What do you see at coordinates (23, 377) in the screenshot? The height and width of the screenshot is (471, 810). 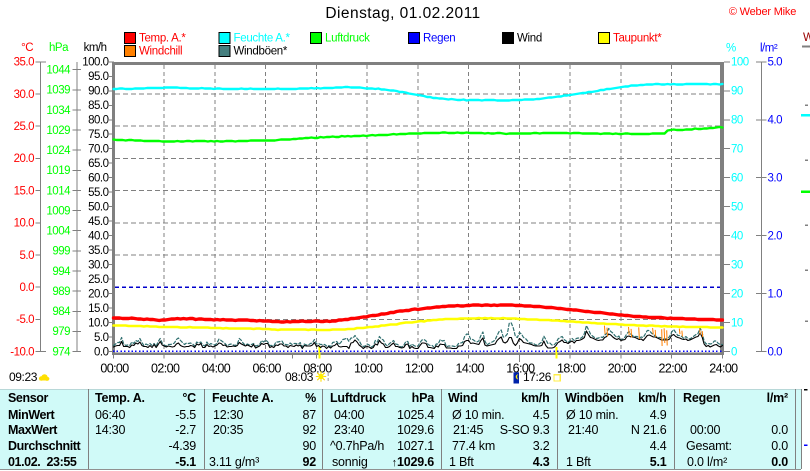 I see `svg-text: 09:23` at bounding box center [23, 377].